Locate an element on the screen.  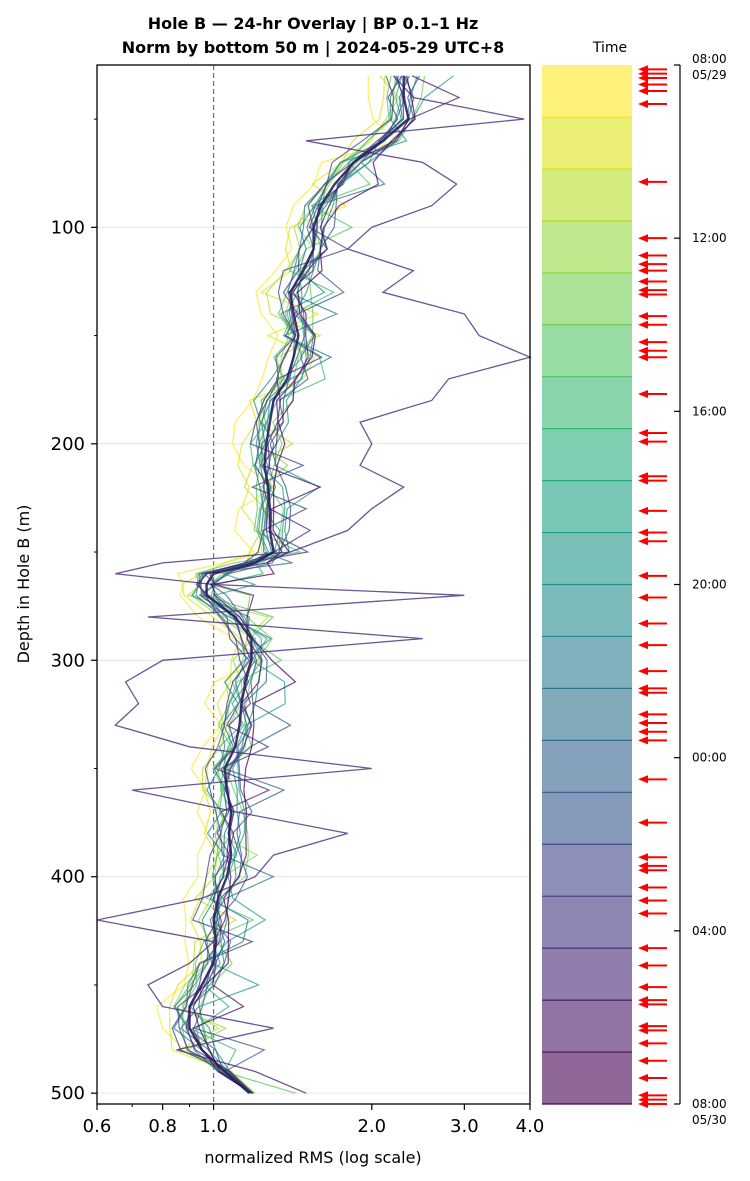
y-tick-label: 300 is located at coordinates (68, 660).